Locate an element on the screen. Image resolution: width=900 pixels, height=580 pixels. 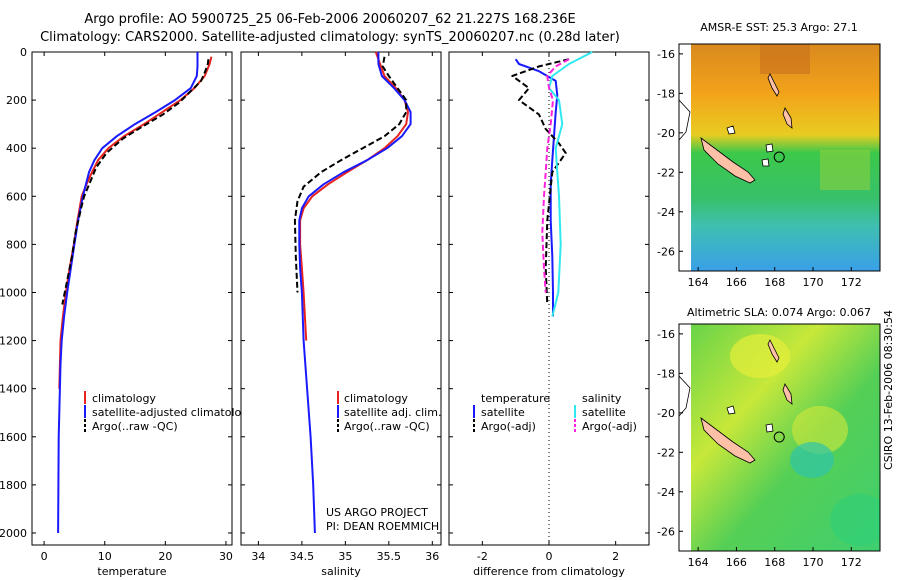
legend-label-climatology: climatology is located at coordinates (124, 398).